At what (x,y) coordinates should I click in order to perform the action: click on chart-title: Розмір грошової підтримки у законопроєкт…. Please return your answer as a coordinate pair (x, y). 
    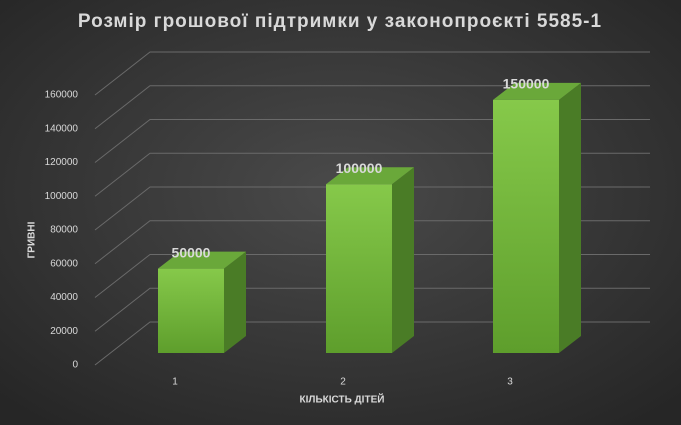
    Looking at the image, I should click on (340, 21).